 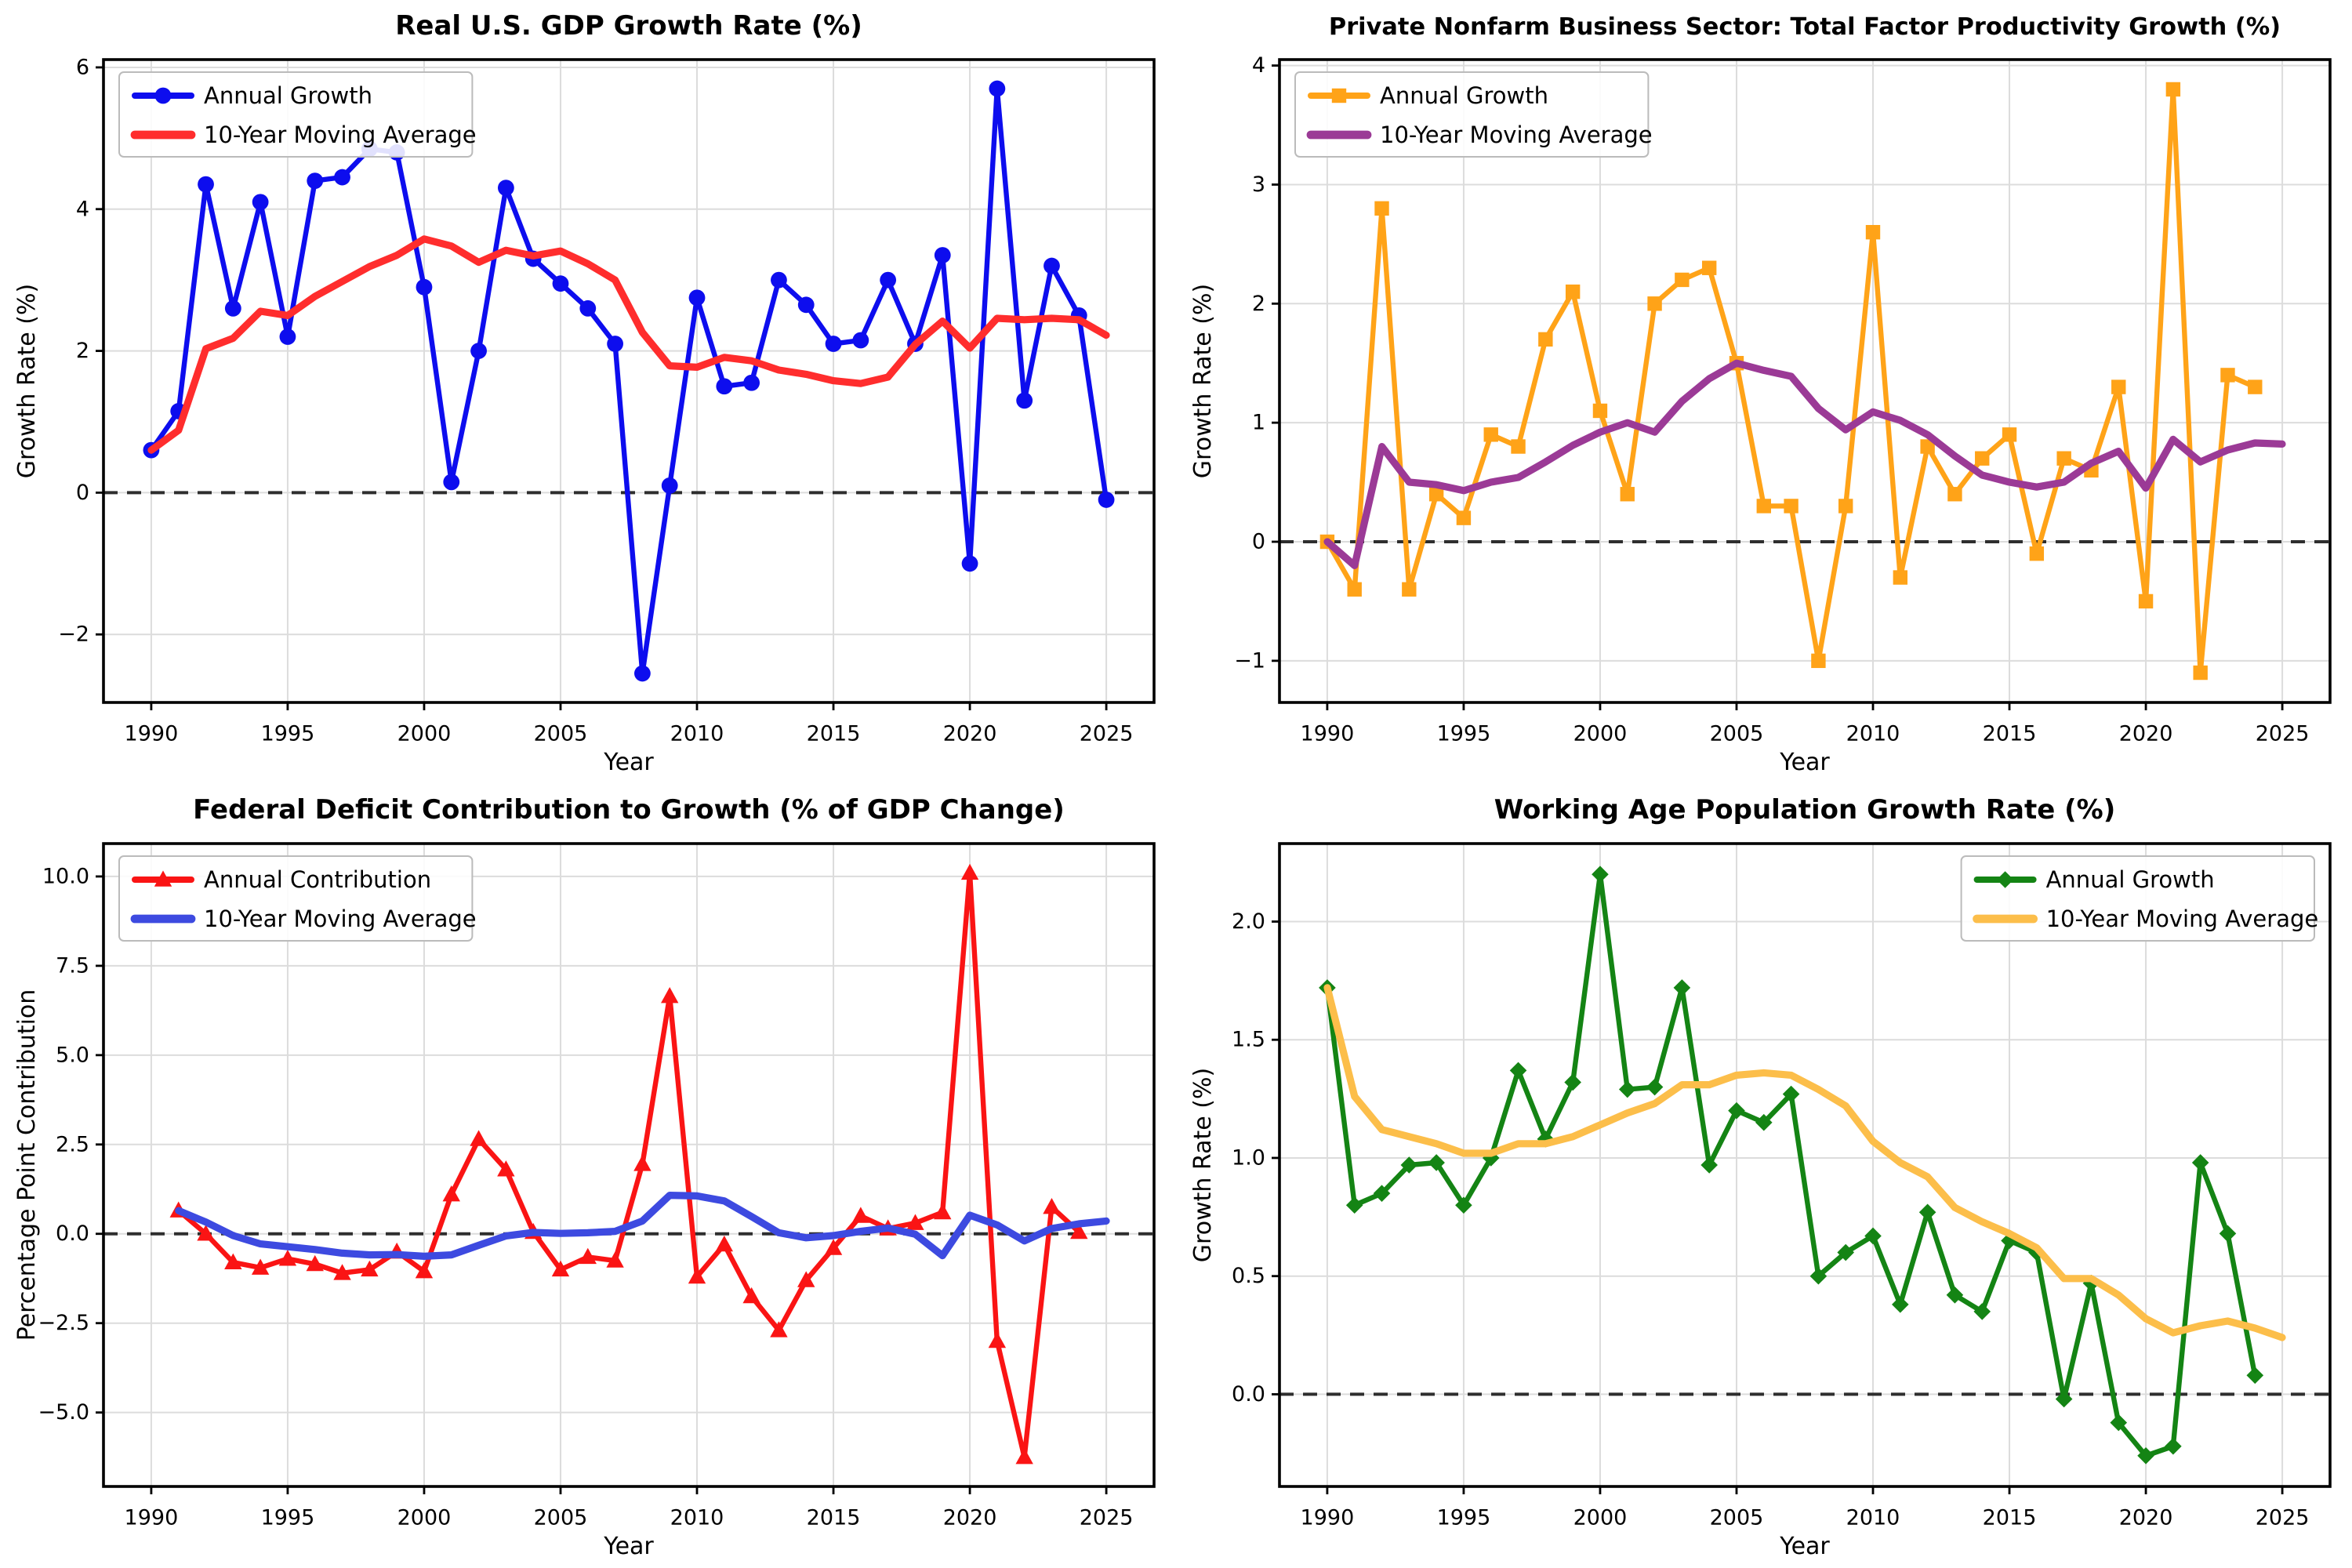 I want to click on y-tick-label: 2, so click(x=1258, y=304).